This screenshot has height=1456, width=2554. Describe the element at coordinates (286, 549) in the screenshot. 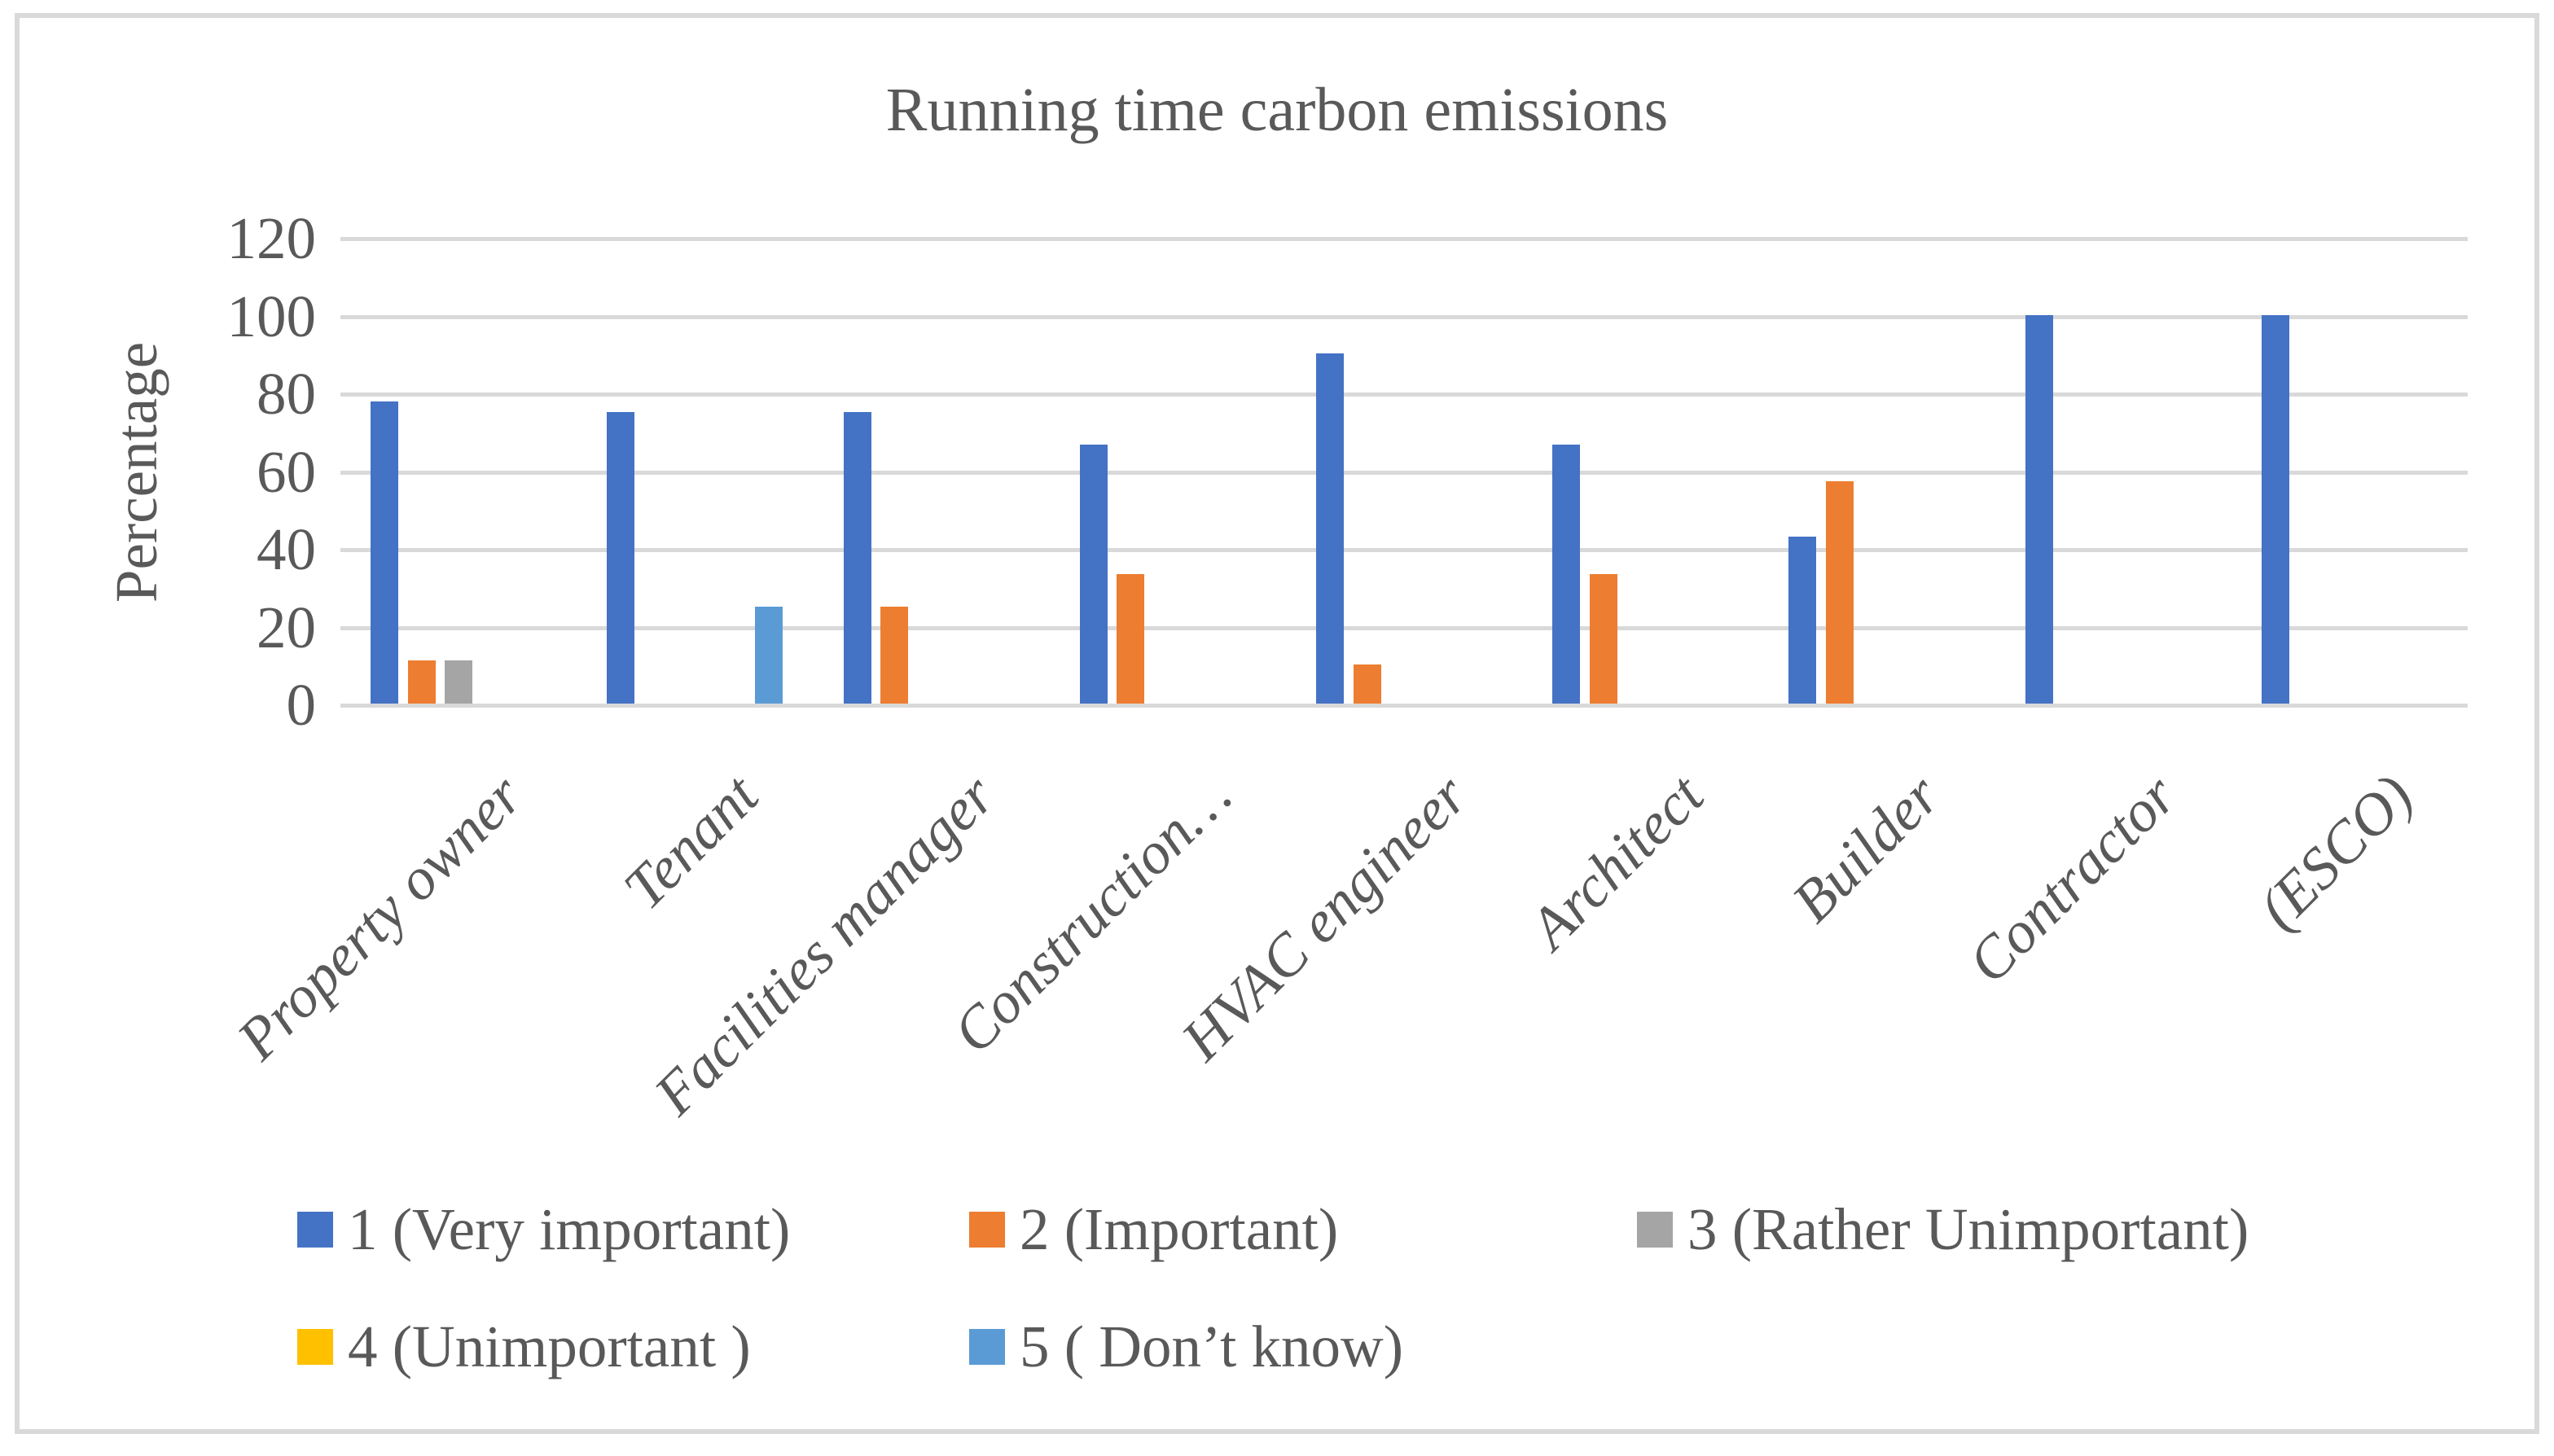

I see `y-tick-label: 40` at that location.